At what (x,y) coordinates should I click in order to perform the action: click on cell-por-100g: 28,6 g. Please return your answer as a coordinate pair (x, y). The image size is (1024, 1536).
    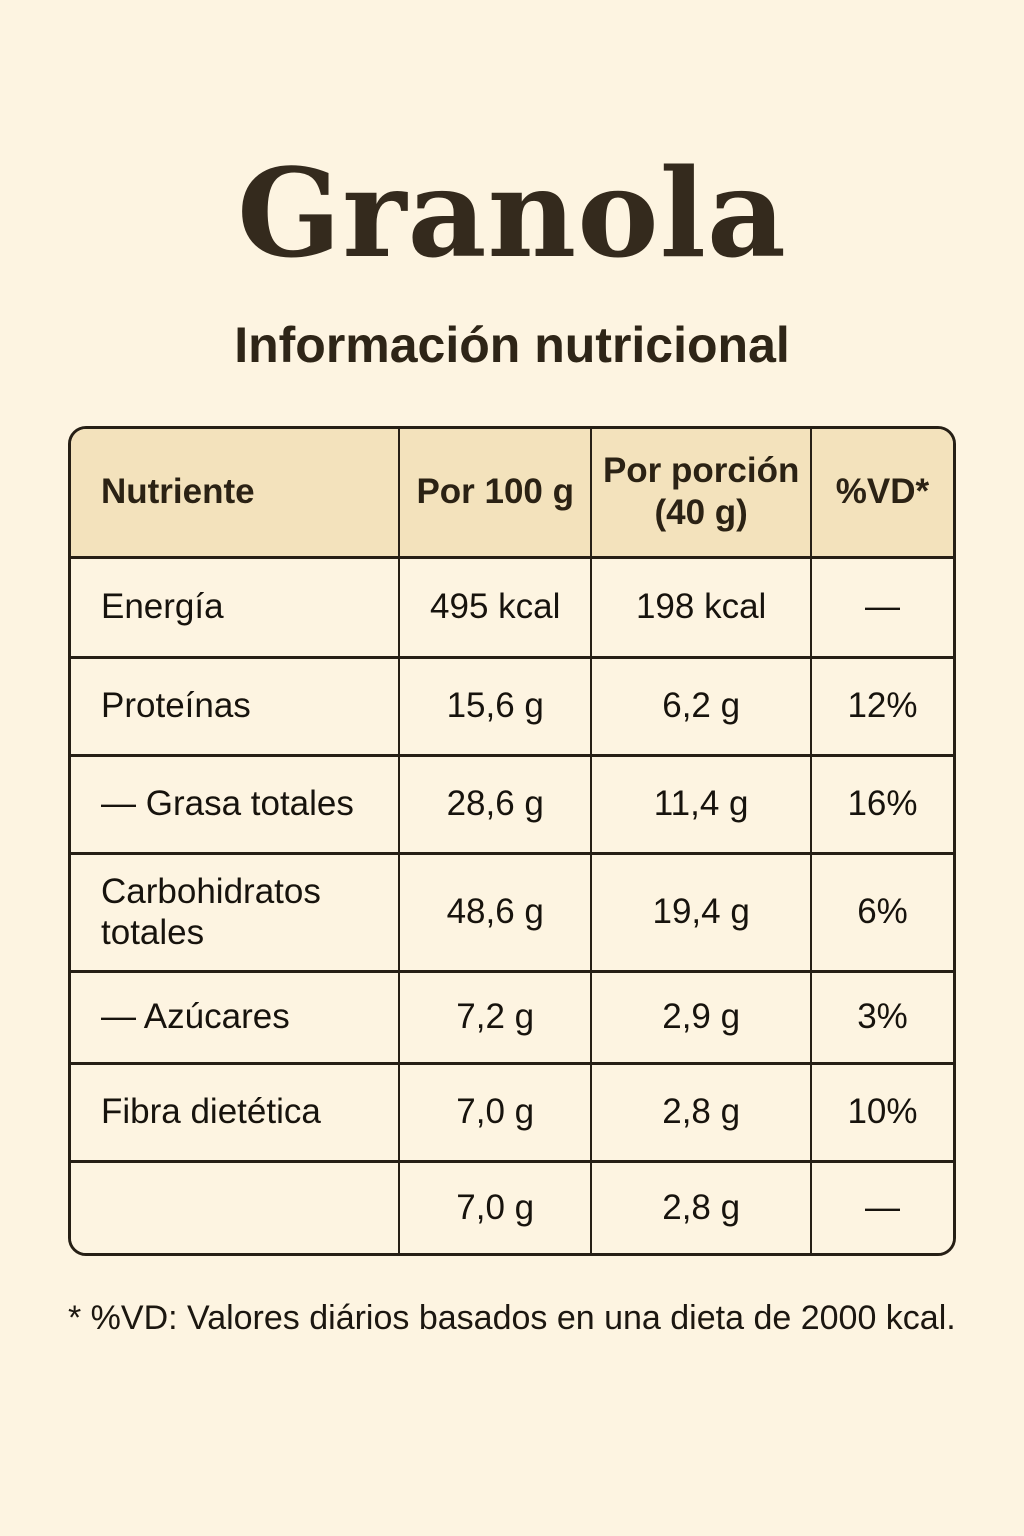
    Looking at the image, I should click on (496, 805).